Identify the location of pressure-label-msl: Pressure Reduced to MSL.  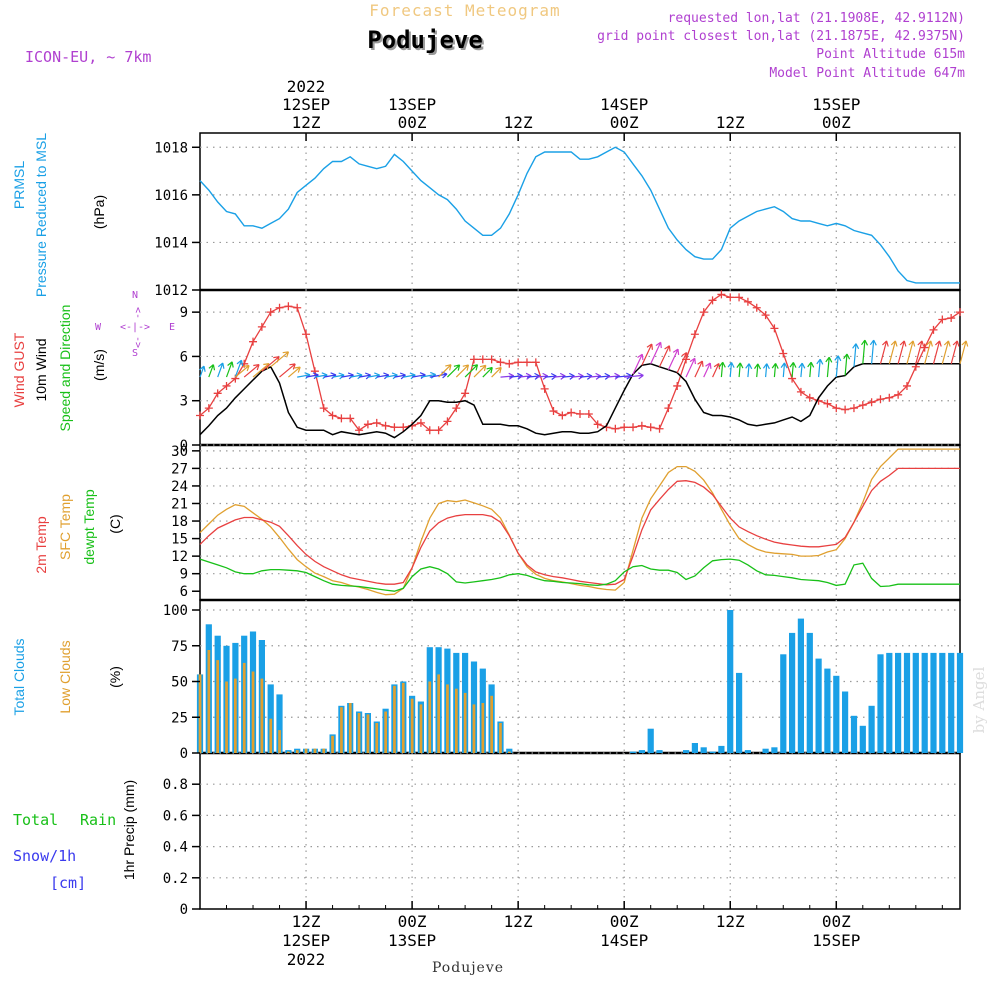
(41, 215).